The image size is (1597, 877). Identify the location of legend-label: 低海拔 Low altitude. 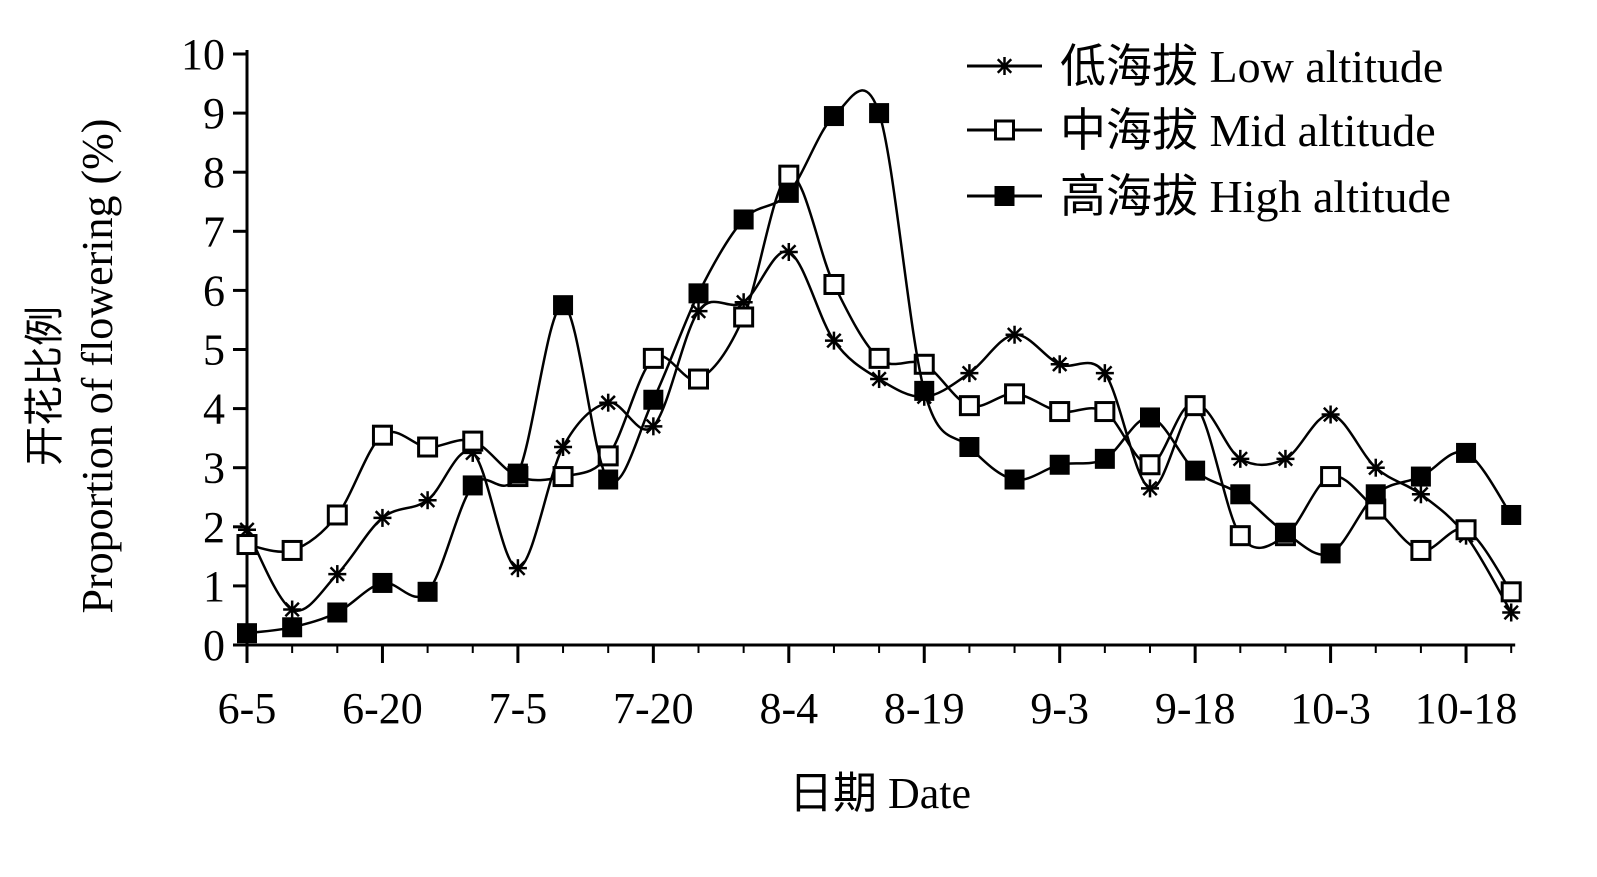
(1251, 66).